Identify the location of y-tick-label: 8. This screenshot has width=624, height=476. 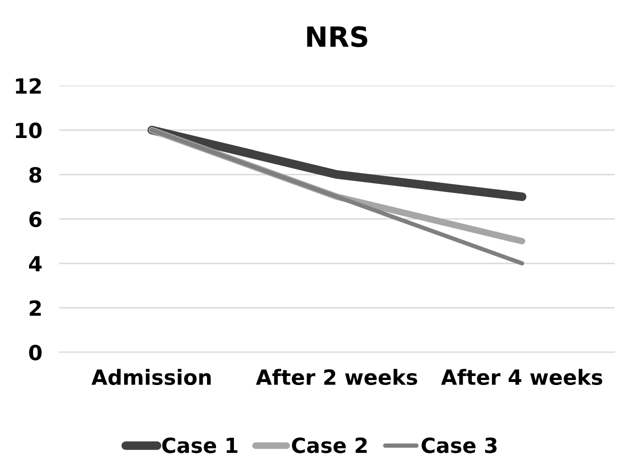
(35, 174).